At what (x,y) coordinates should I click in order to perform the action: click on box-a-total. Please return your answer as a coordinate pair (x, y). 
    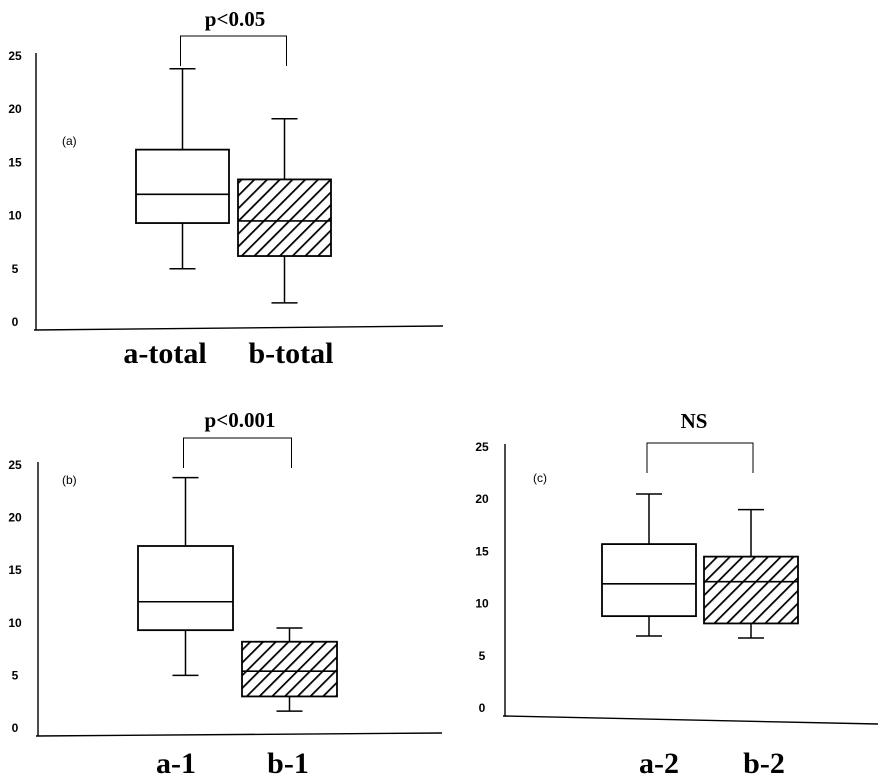
    Looking at the image, I should click on (182, 169).